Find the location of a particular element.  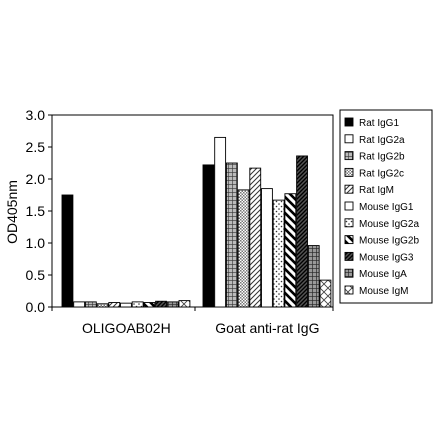

y-tick-label: 0.0 is located at coordinates (36, 307).